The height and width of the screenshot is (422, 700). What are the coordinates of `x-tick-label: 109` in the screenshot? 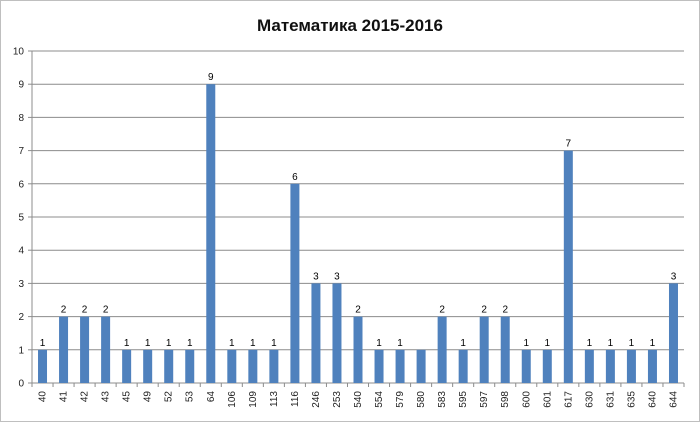 It's located at (253, 399).